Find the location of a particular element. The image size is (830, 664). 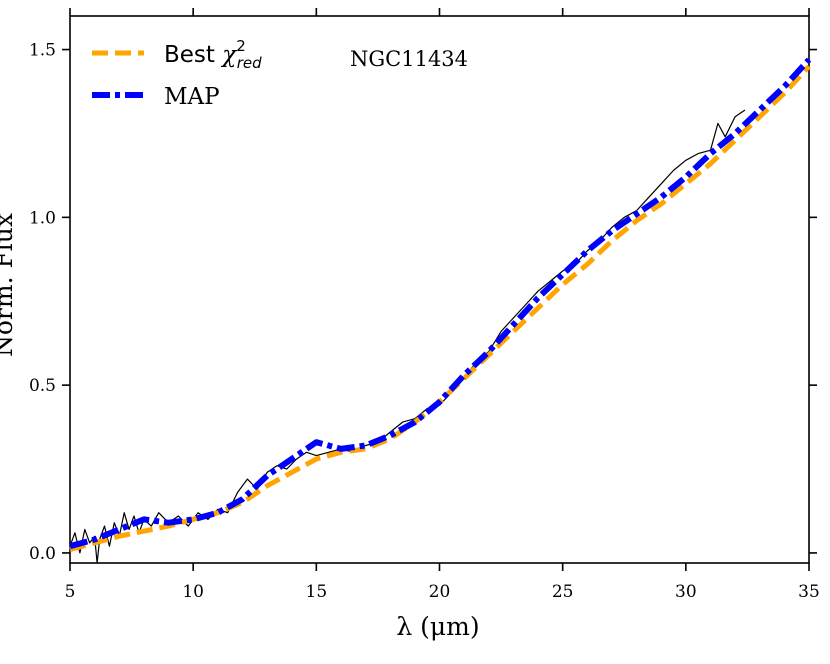

x-tick-label: 30 is located at coordinates (686, 592).